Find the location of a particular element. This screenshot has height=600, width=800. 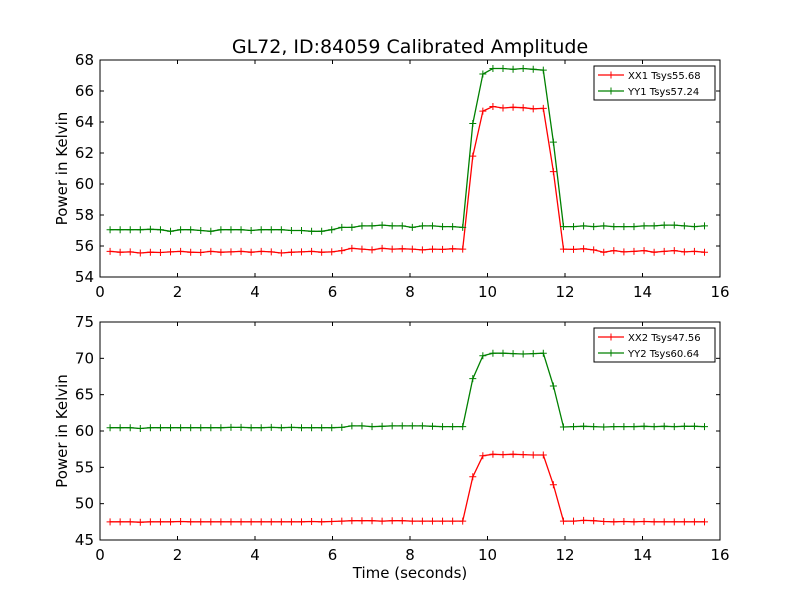

x-tick-label: 6 is located at coordinates (333, 555).